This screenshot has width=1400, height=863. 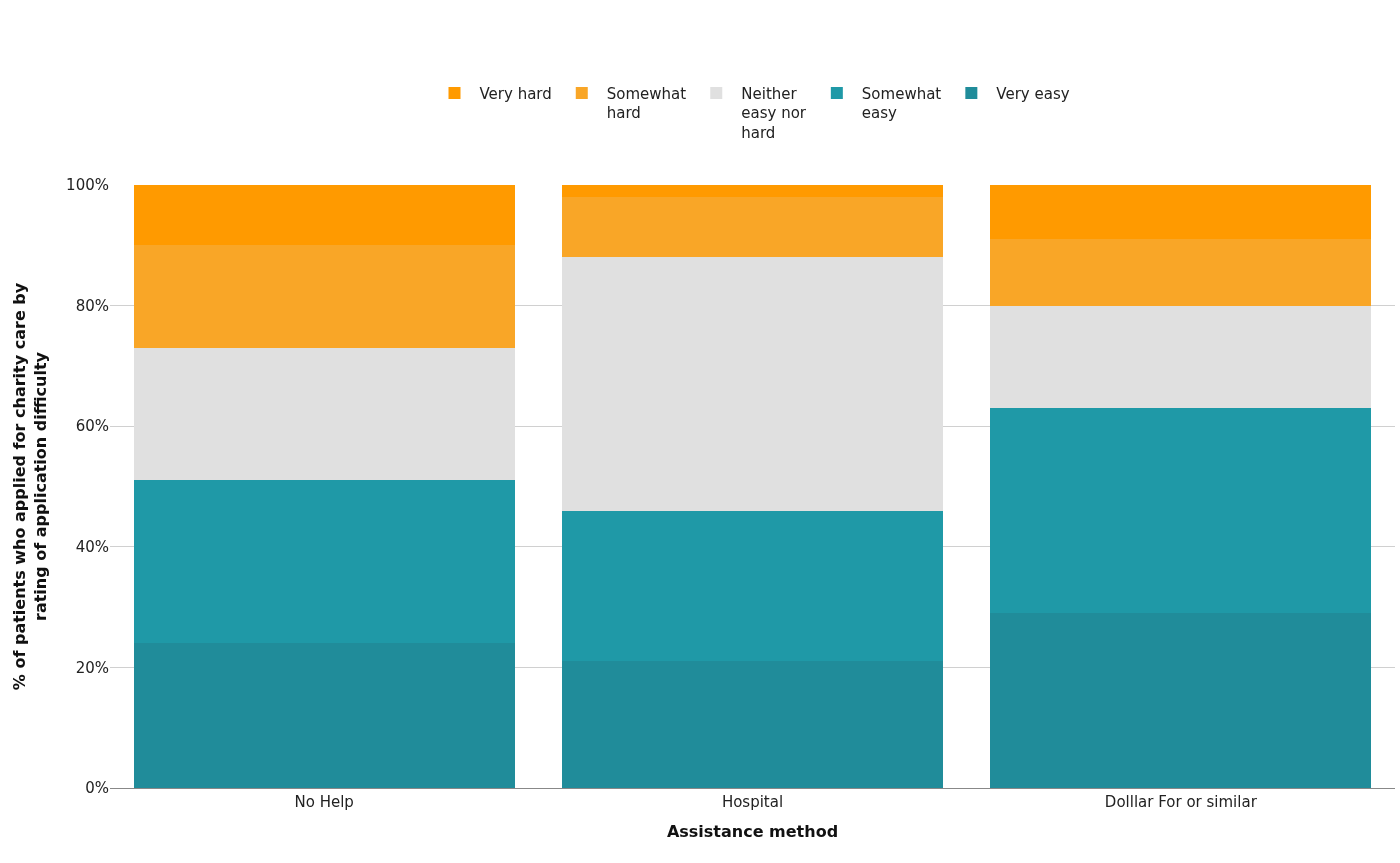 I want to click on y-tick-label: 0%, so click(x=97, y=788).